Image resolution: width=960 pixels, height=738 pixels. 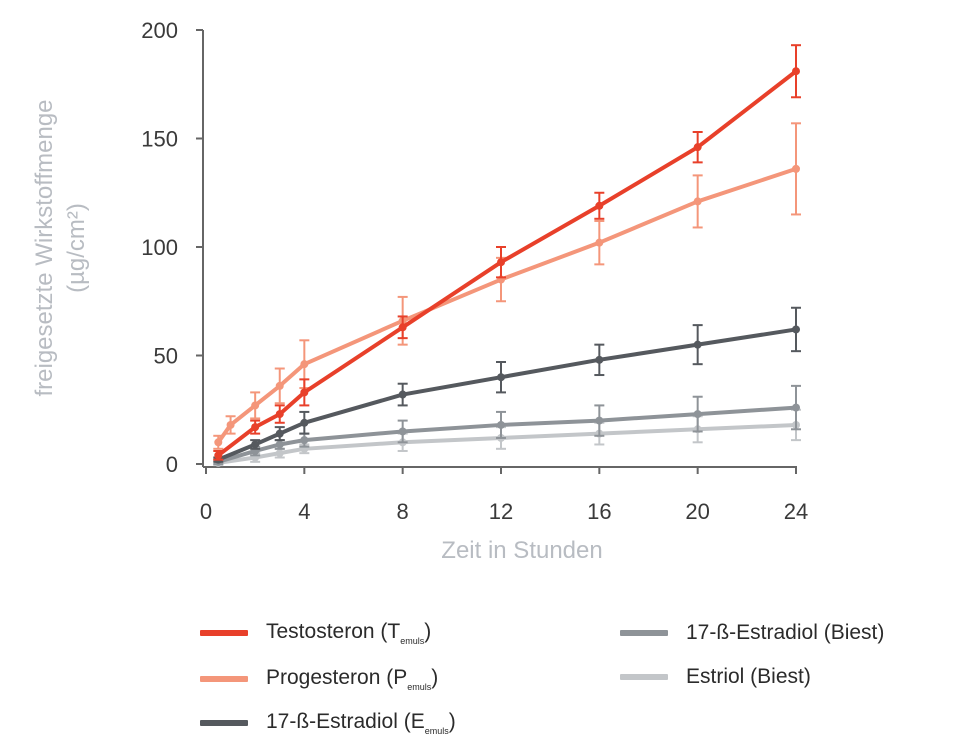 I want to click on legend-label: Progesteron (Pemuls), so click(x=352, y=679).